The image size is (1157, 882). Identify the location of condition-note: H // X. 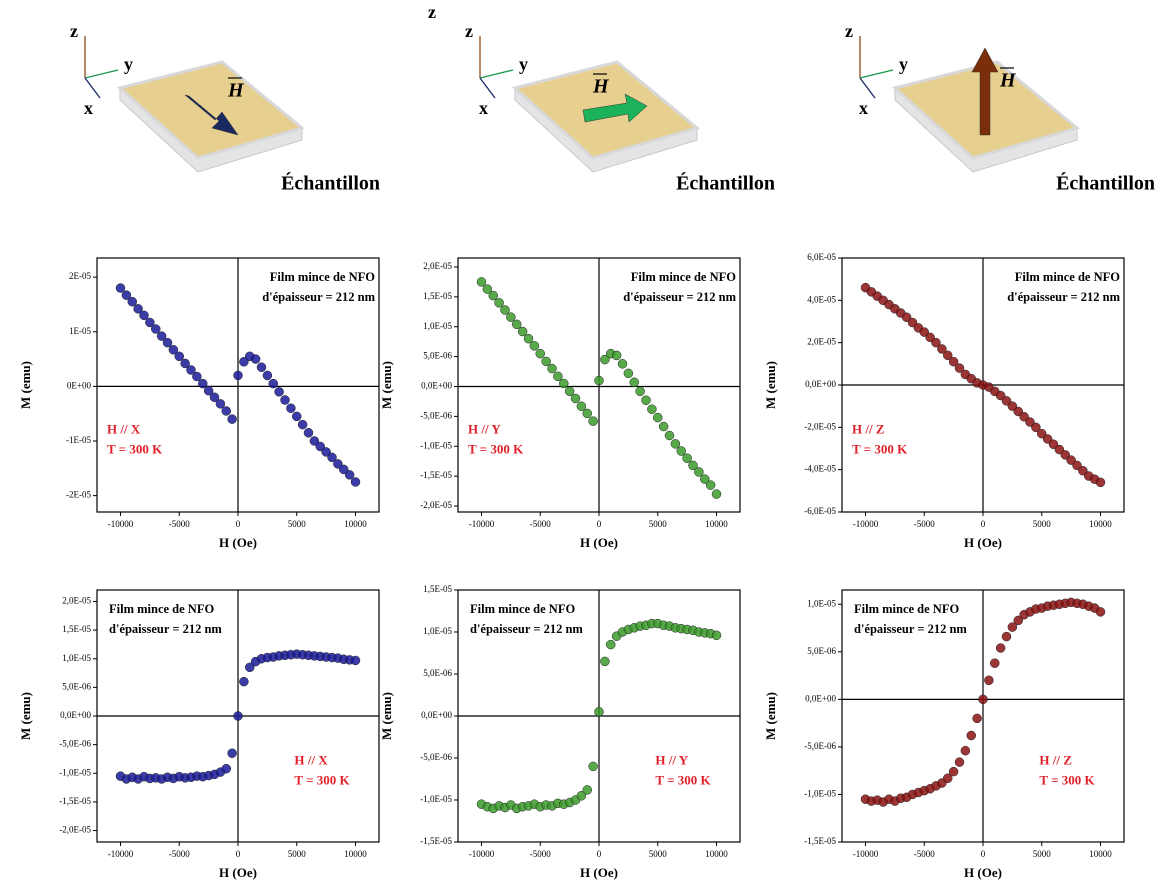
(124, 429).